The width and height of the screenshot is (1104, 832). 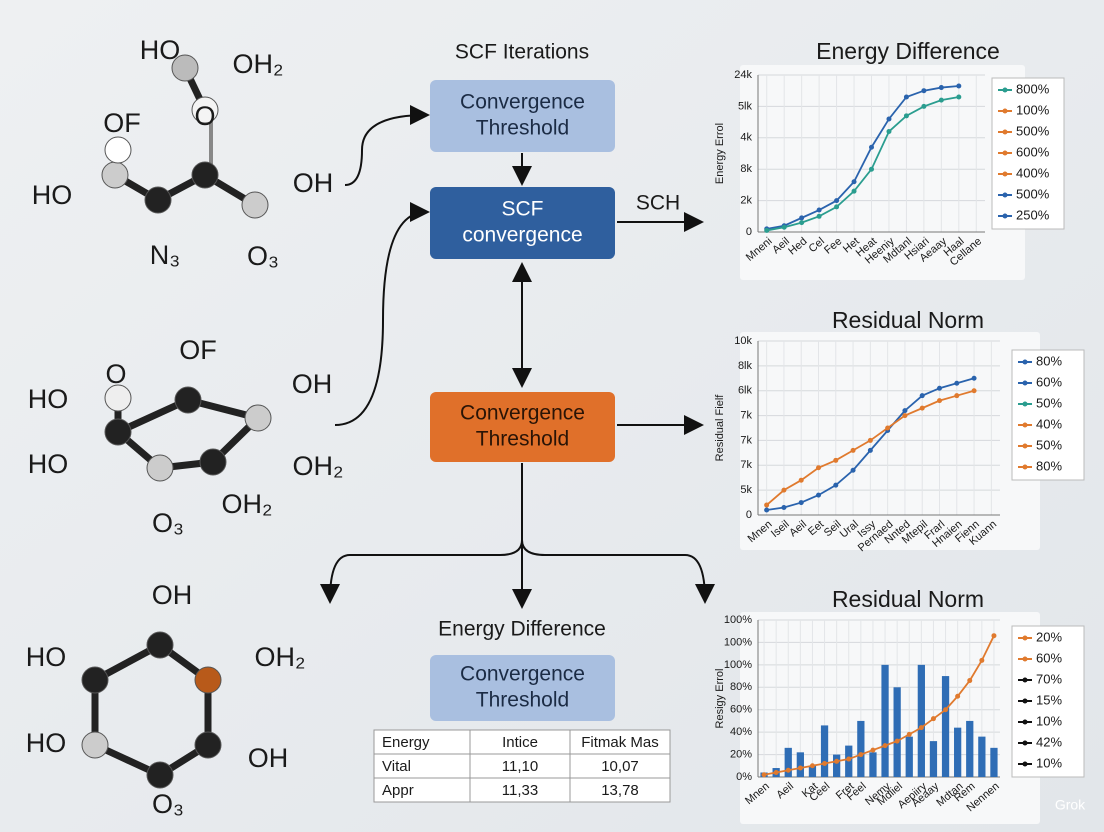 What do you see at coordinates (522, 413) in the screenshot?
I see `flow-box-label: Convergence` at bounding box center [522, 413].